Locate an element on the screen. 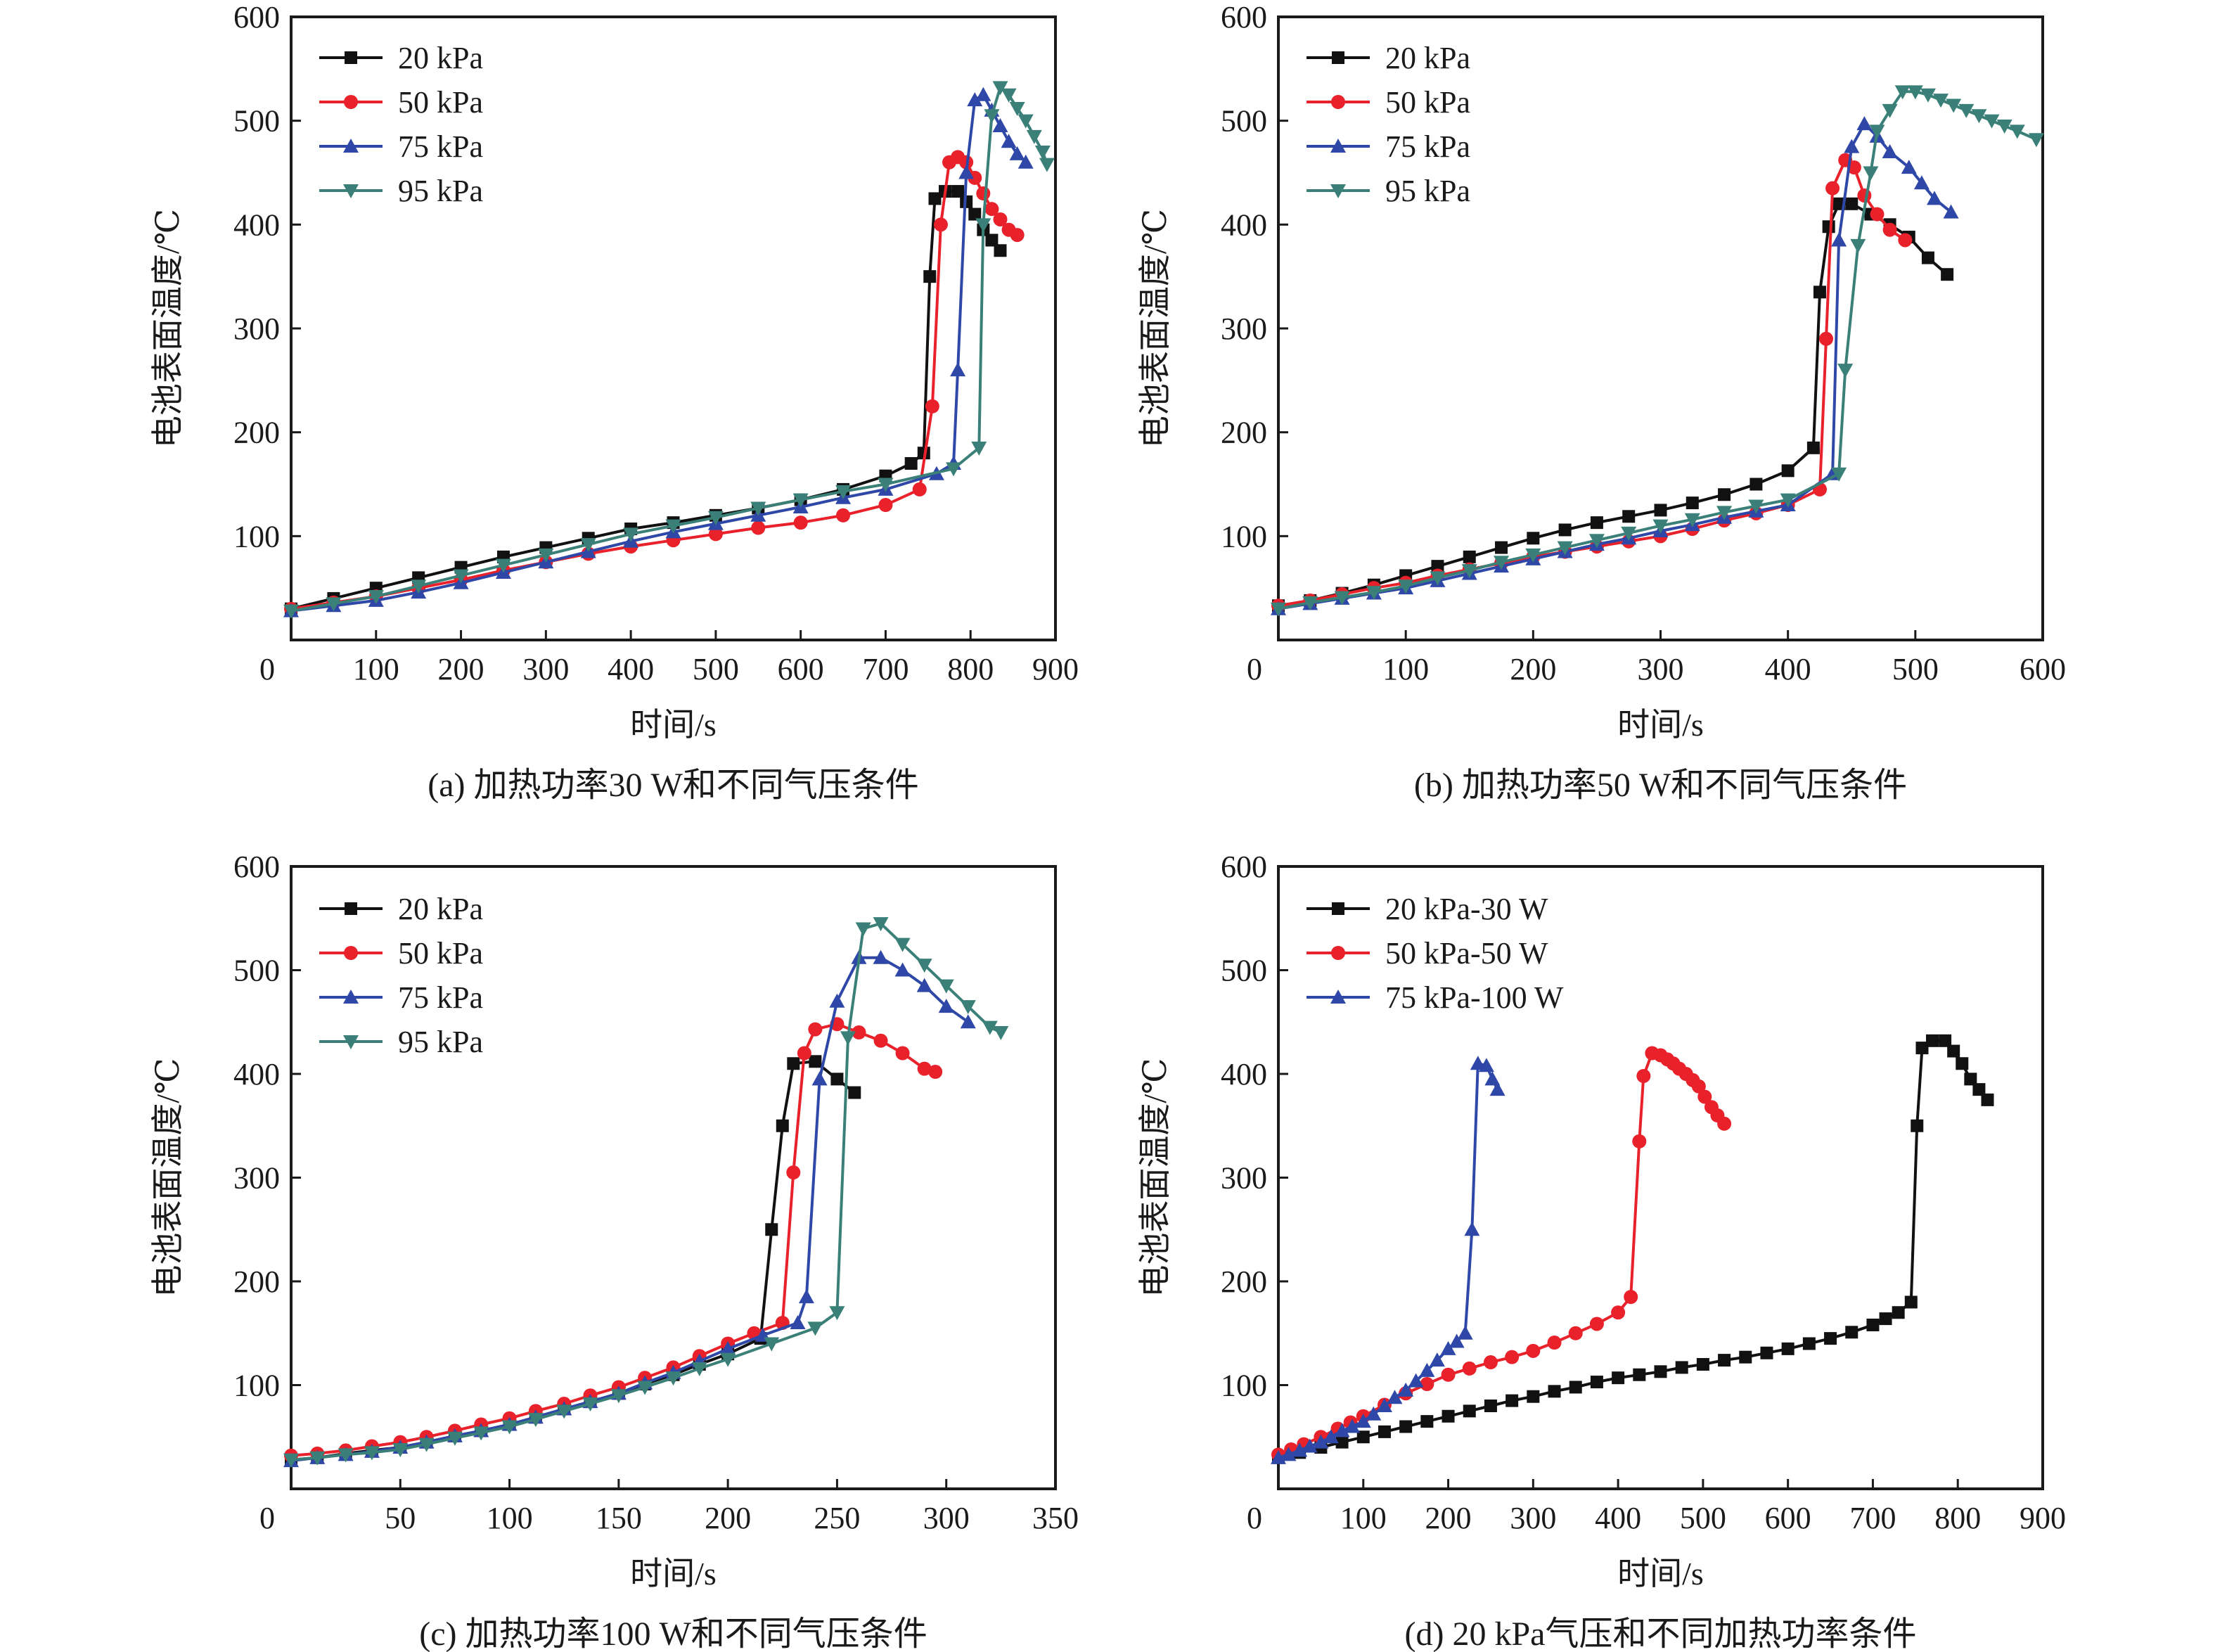 The width and height of the screenshot is (2215, 1652). legend-entry: 20 kPa-30 W is located at coordinates (1427, 909).